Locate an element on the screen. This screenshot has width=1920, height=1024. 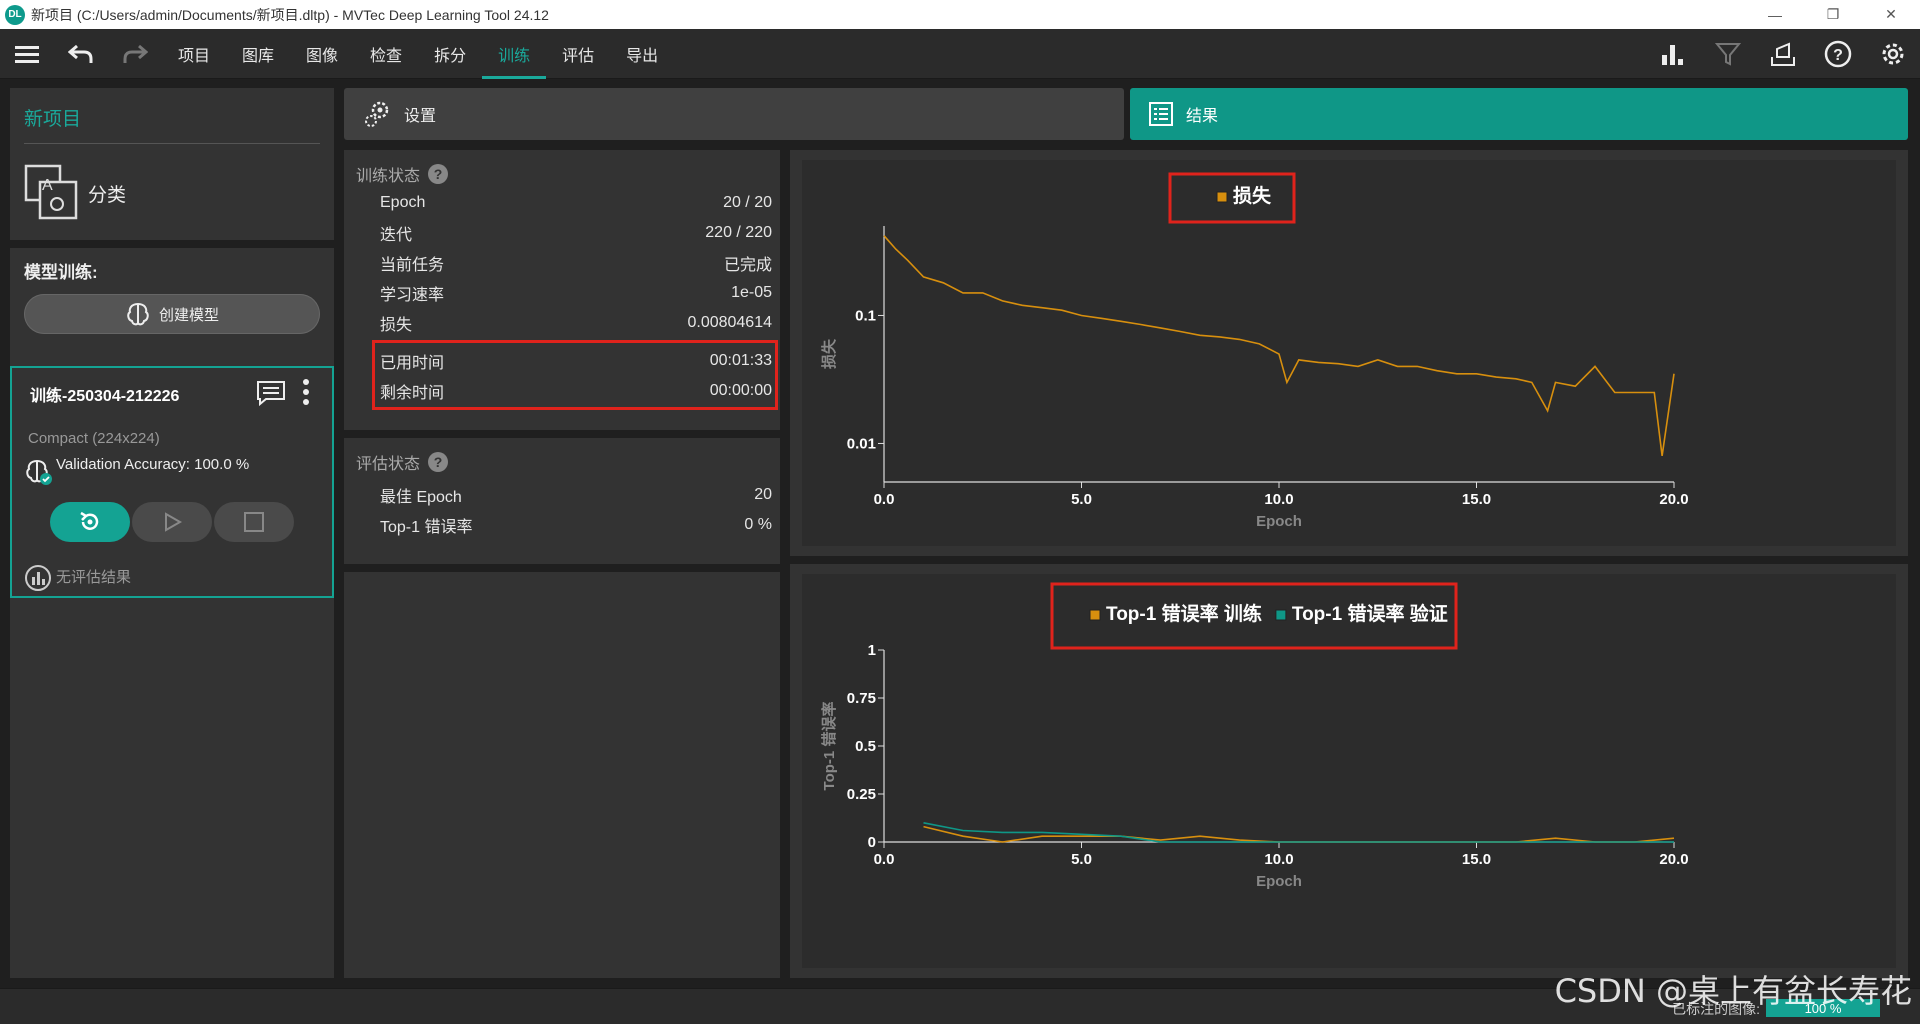
more-options-icon is located at coordinates (306, 394).